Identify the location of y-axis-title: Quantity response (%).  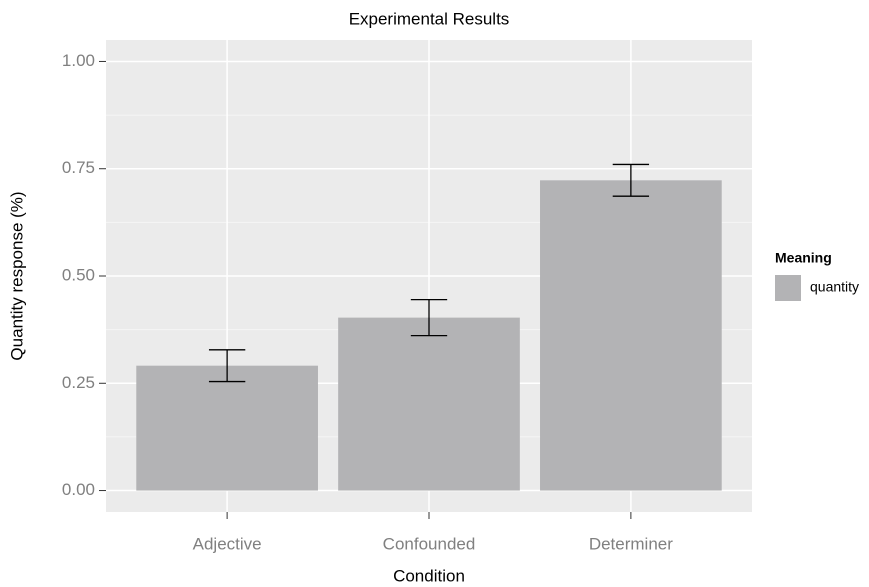
(16, 275).